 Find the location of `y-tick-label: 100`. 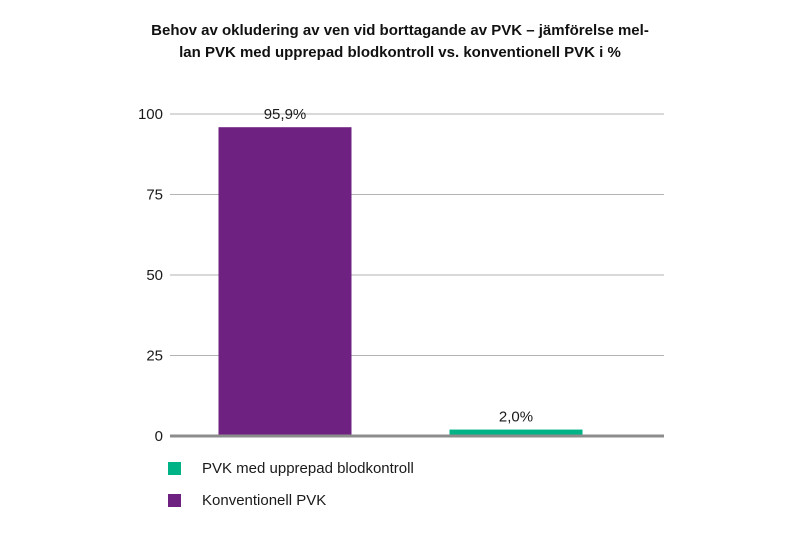

y-tick-label: 100 is located at coordinates (150, 114).